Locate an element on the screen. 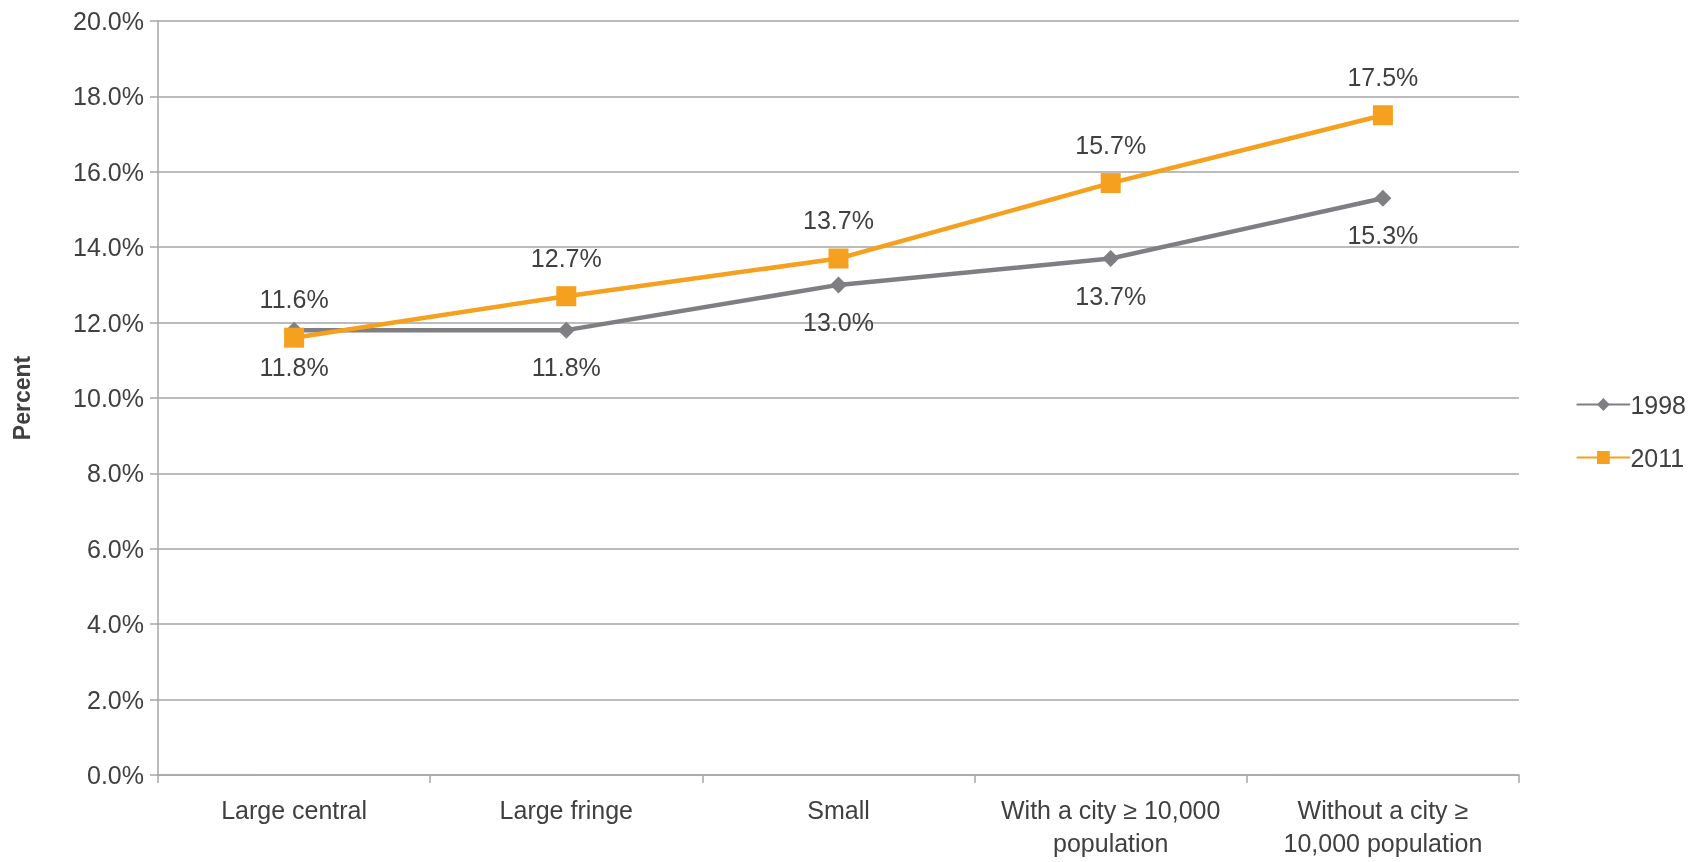 The height and width of the screenshot is (862, 1707). legend-label: 2011 is located at coordinates (1657, 457).